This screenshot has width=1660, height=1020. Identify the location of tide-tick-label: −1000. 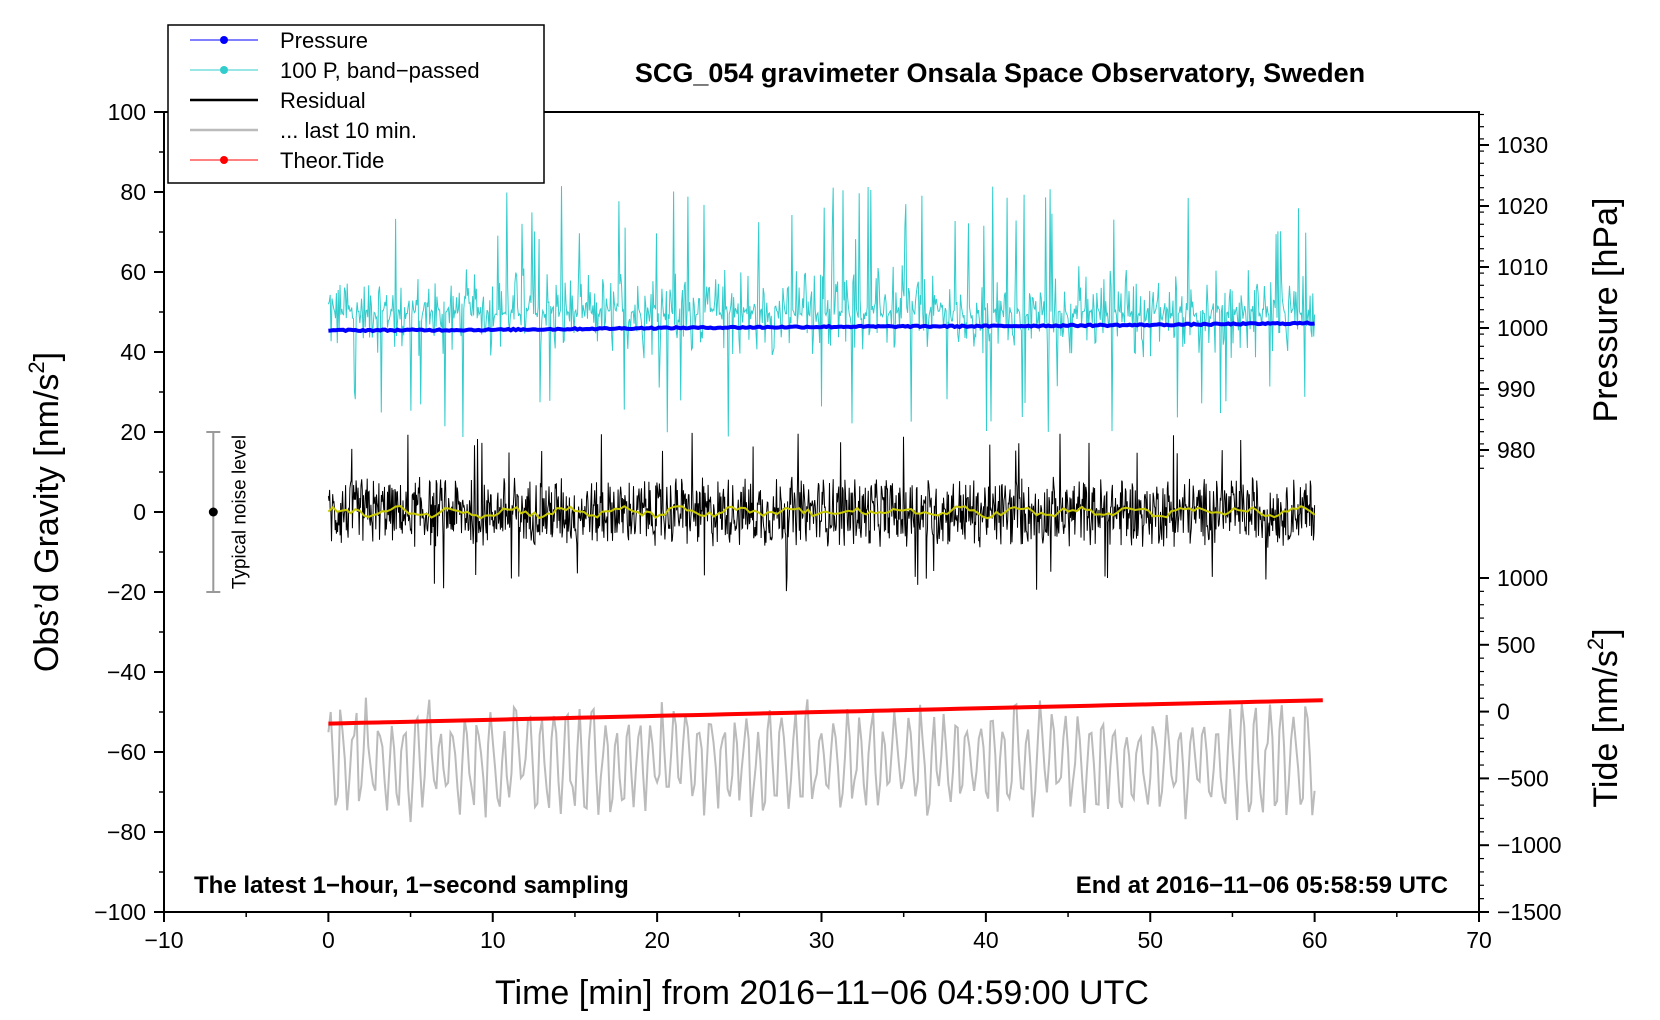
(1529, 845).